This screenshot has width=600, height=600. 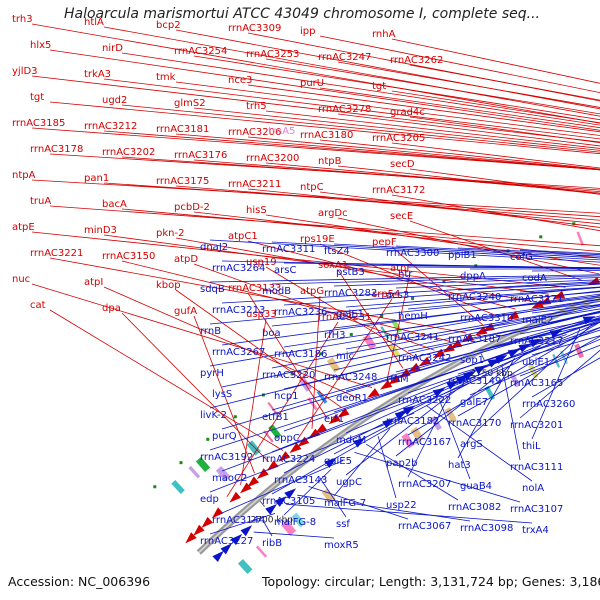 What do you see at coordinates (271, 333) in the screenshot?
I see `reverse-gene-label: boa` at bounding box center [271, 333].